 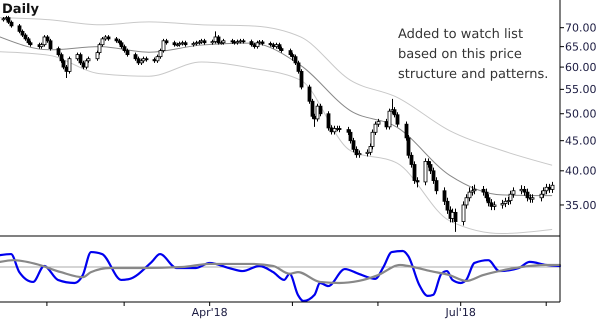 What do you see at coordinates (580, 47) in the screenshot?
I see `y-tick-label: 65.00` at bounding box center [580, 47].